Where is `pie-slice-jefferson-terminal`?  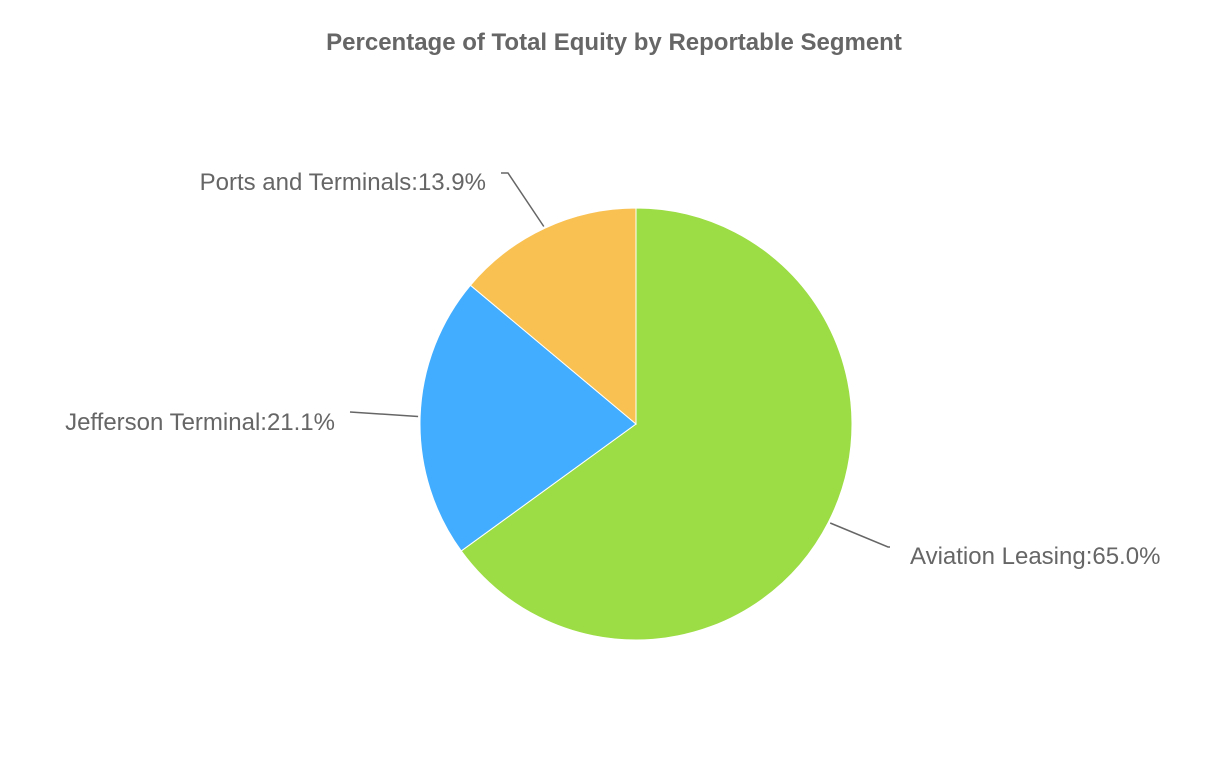 pie-slice-jefferson-terminal is located at coordinates (528, 418).